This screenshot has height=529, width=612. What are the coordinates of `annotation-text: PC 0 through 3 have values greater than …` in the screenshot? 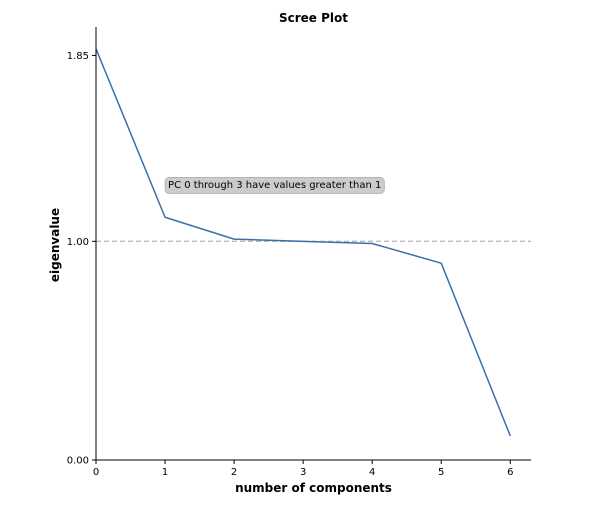 It's located at (274, 185).